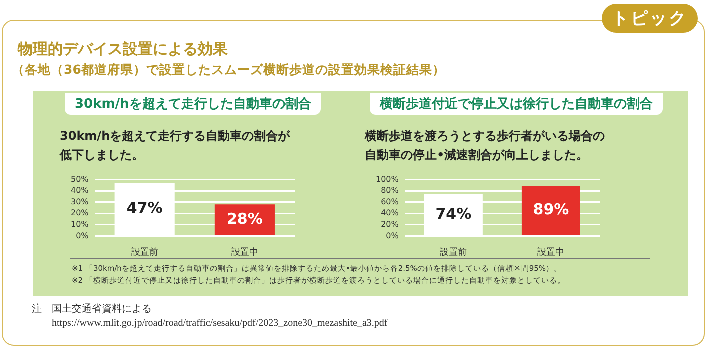 This screenshot has height=350, width=710. What do you see at coordinates (388, 179) in the screenshot?
I see `y-tick-label: 100%` at bounding box center [388, 179].